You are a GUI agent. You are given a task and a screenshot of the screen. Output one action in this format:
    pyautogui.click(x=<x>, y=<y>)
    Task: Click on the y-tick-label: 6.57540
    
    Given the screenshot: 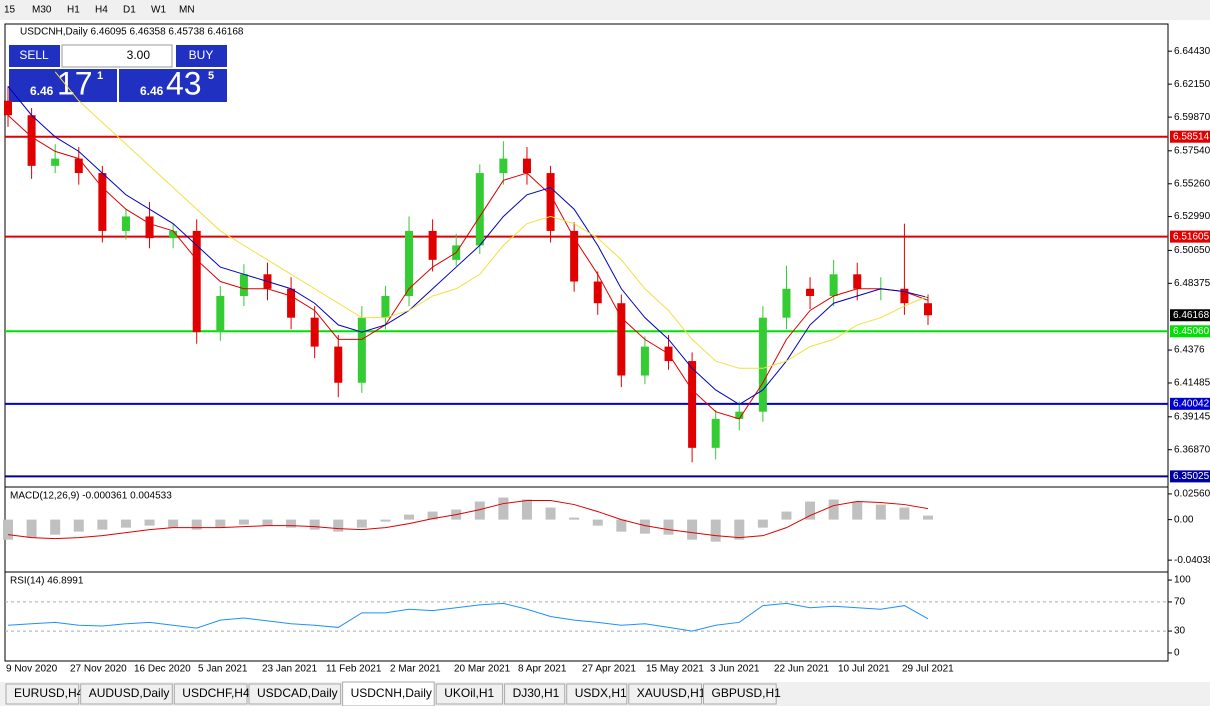 What is the action you would take?
    pyautogui.click(x=1192, y=150)
    